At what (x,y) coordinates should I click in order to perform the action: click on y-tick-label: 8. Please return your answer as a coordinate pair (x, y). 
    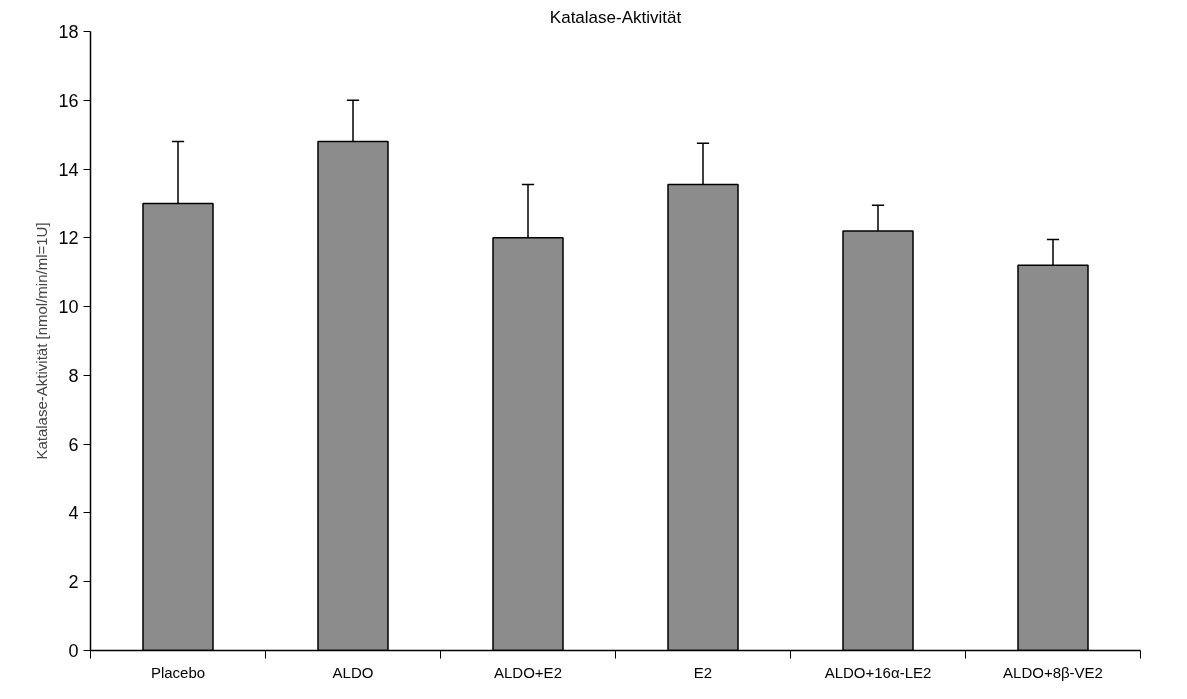
    Looking at the image, I should click on (73, 375).